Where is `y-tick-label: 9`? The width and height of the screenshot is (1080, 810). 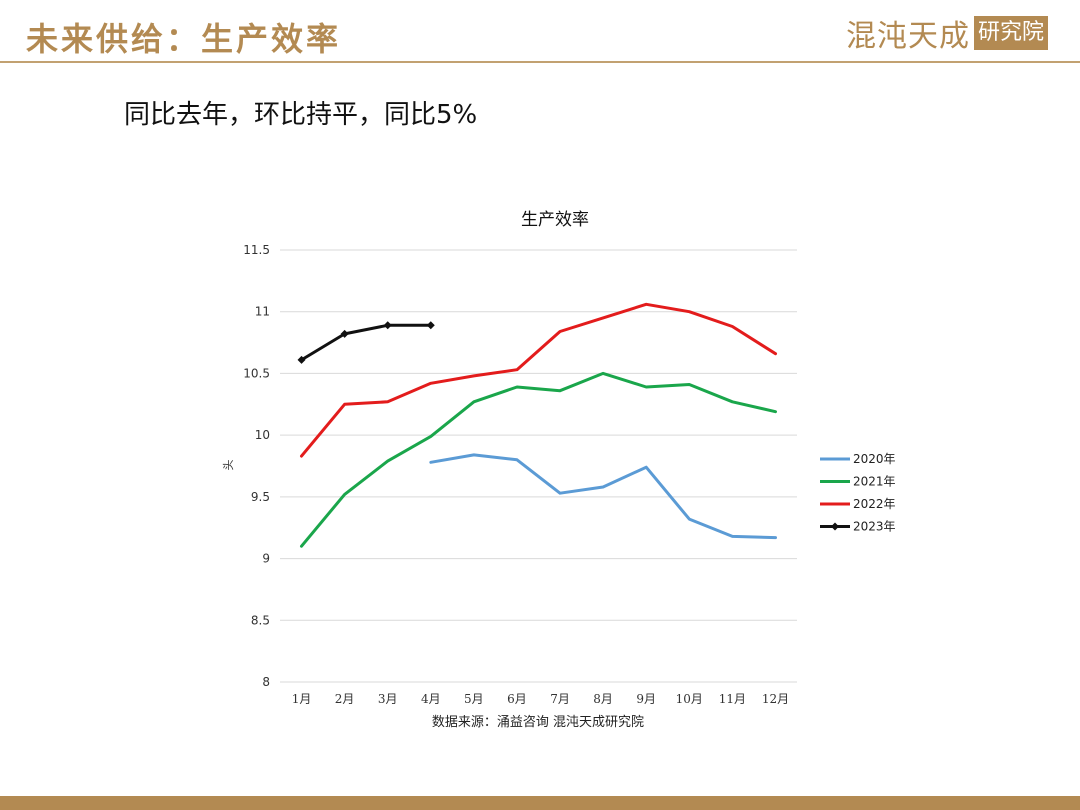 y-tick-label: 9 is located at coordinates (266, 559).